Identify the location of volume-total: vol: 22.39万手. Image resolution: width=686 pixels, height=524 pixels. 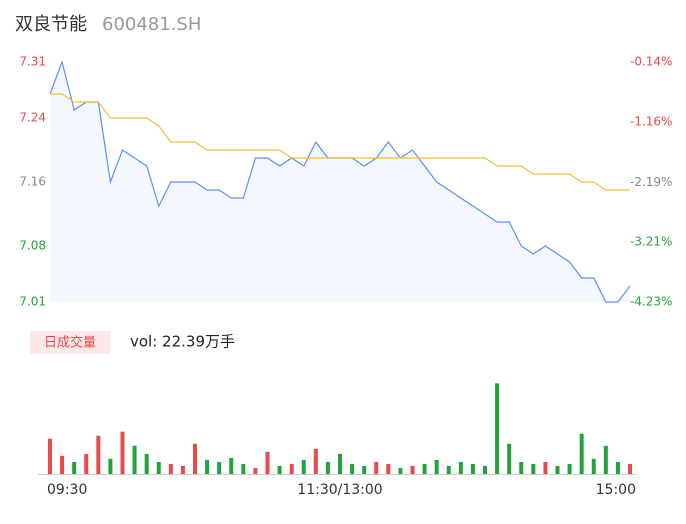
(182, 342).